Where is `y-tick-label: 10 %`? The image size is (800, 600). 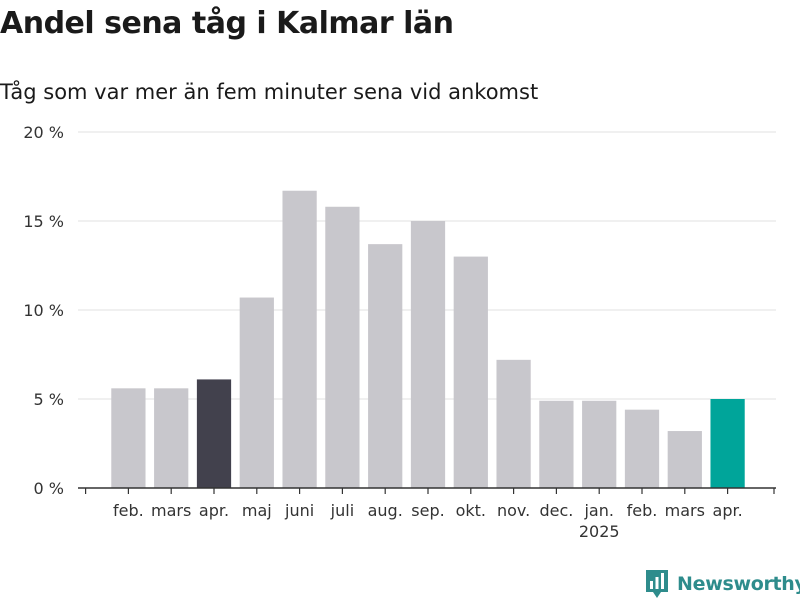 y-tick-label: 10 % is located at coordinates (43, 310).